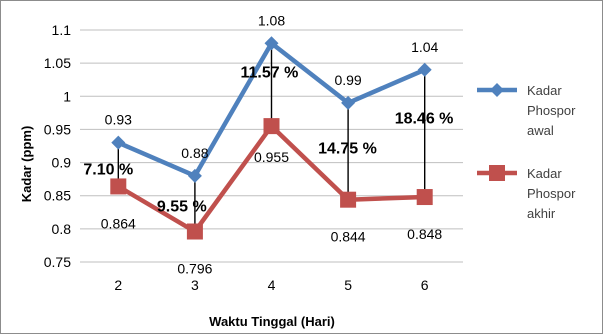 The height and width of the screenshot is (334, 603). I want to click on x-axis-label: Waktu Tinggal (Hari), so click(272, 321).